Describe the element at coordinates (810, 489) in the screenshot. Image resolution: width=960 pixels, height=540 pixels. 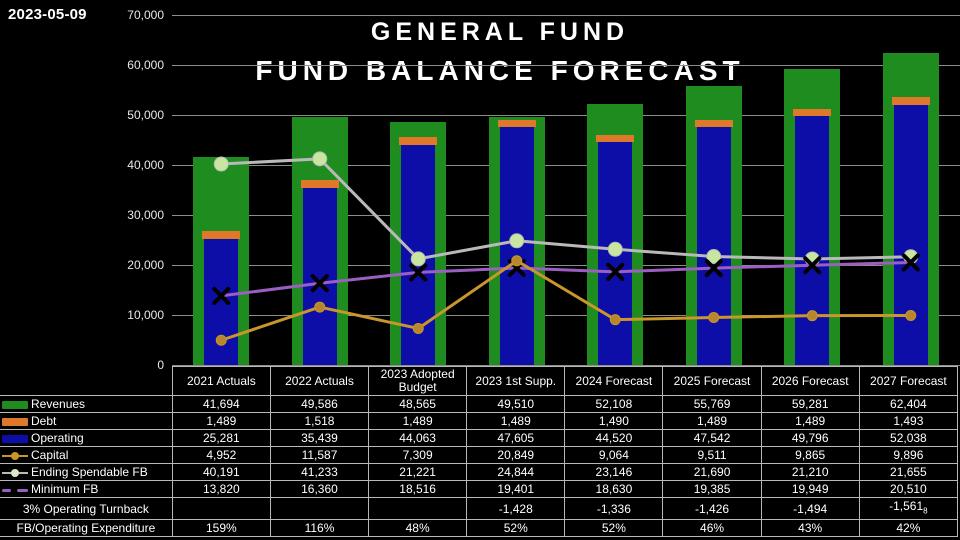
I see `table-cell: 19,949` at that location.